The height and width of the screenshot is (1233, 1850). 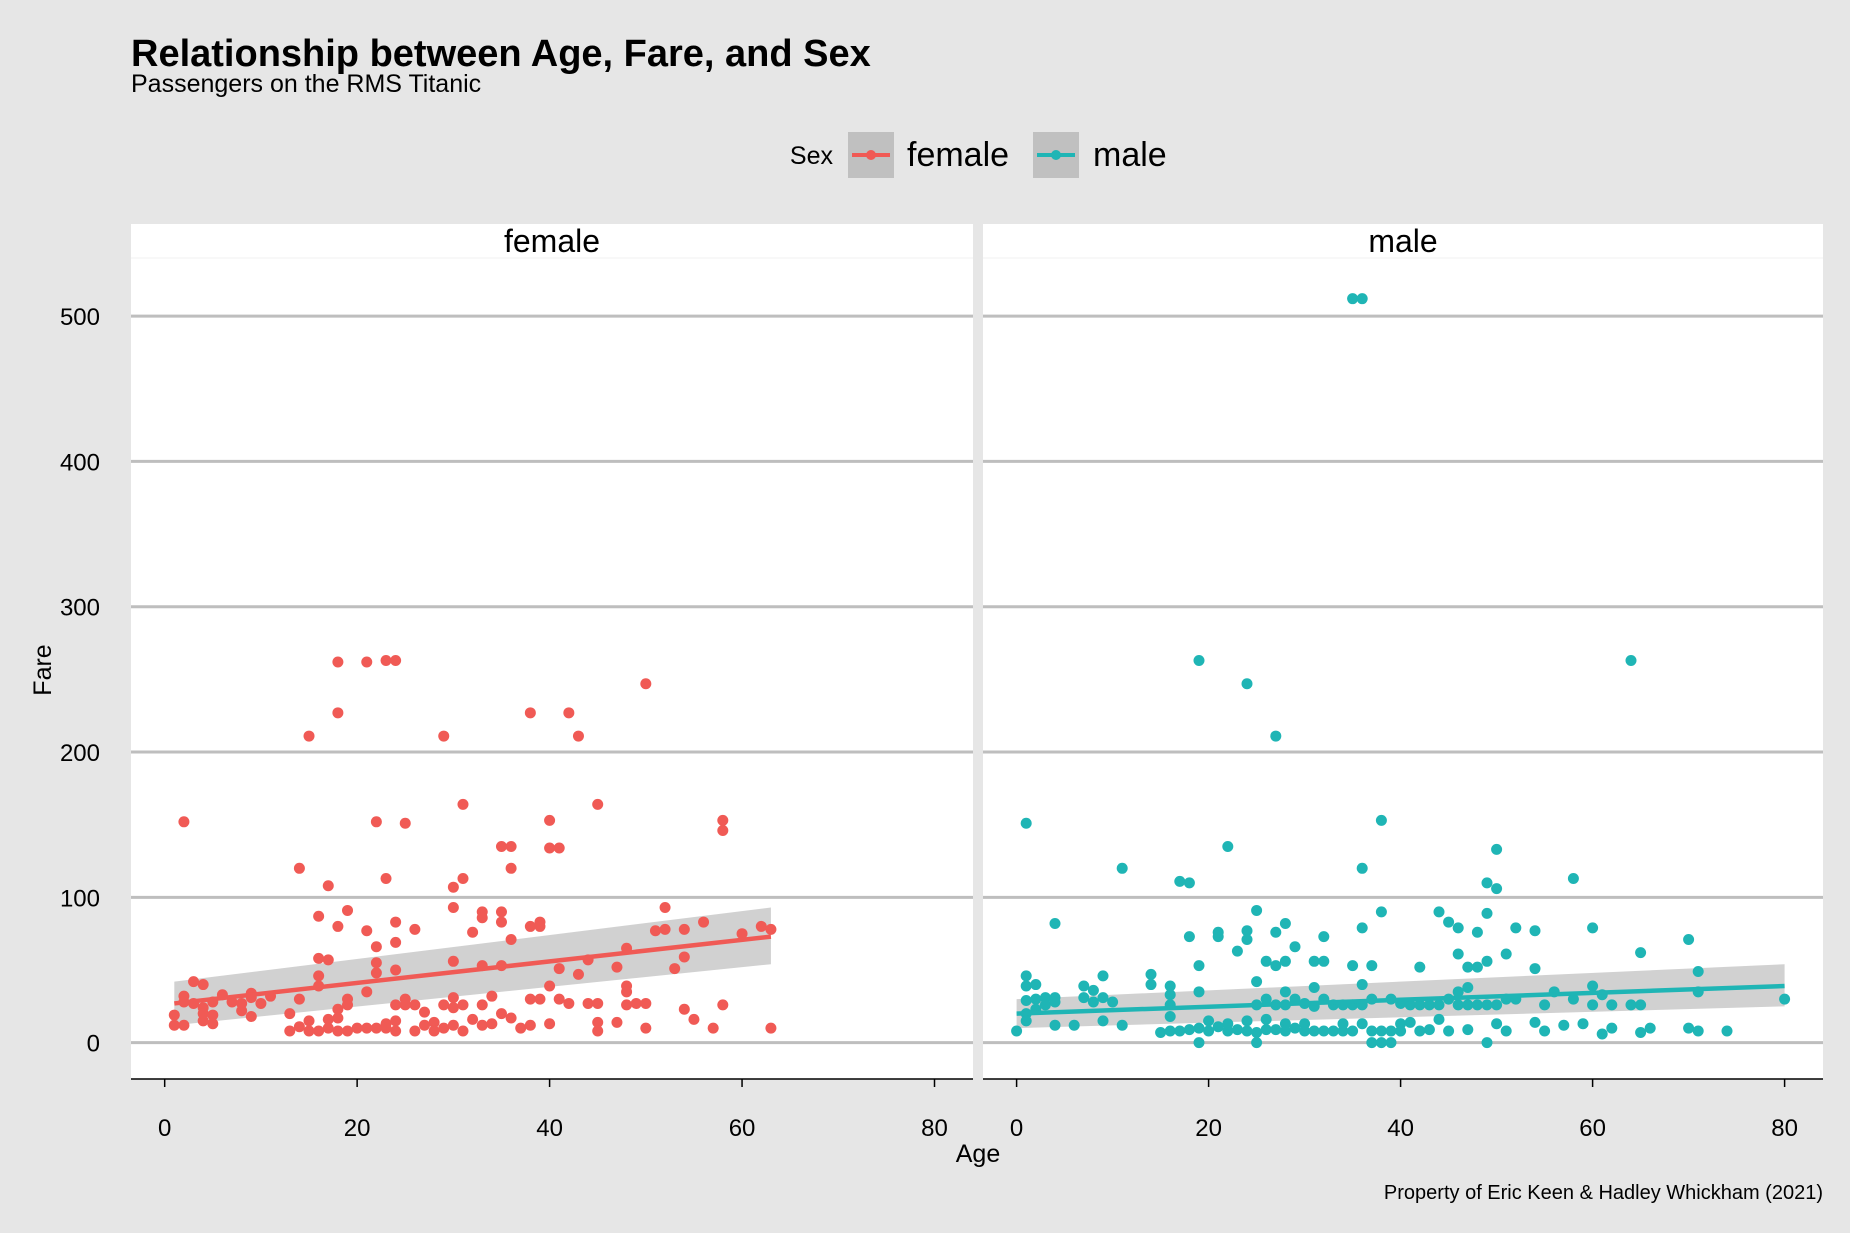 I want to click on y-tick-label: 300, so click(x=80, y=608).